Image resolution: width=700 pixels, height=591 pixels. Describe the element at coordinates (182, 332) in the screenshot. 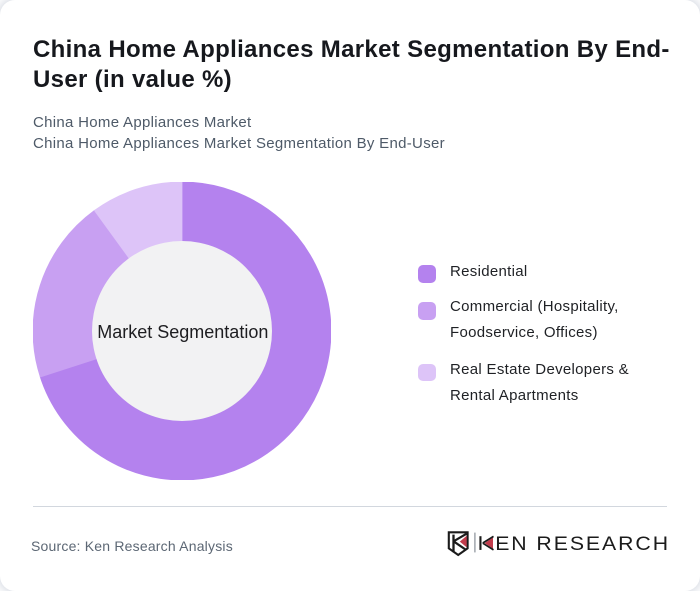

I see `svg-text: Market Segmentation` at that location.